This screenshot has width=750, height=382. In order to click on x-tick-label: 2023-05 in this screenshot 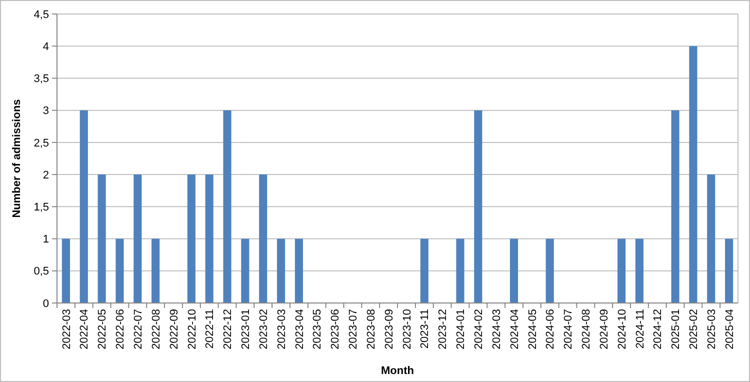, I will do `click(318, 329)`.